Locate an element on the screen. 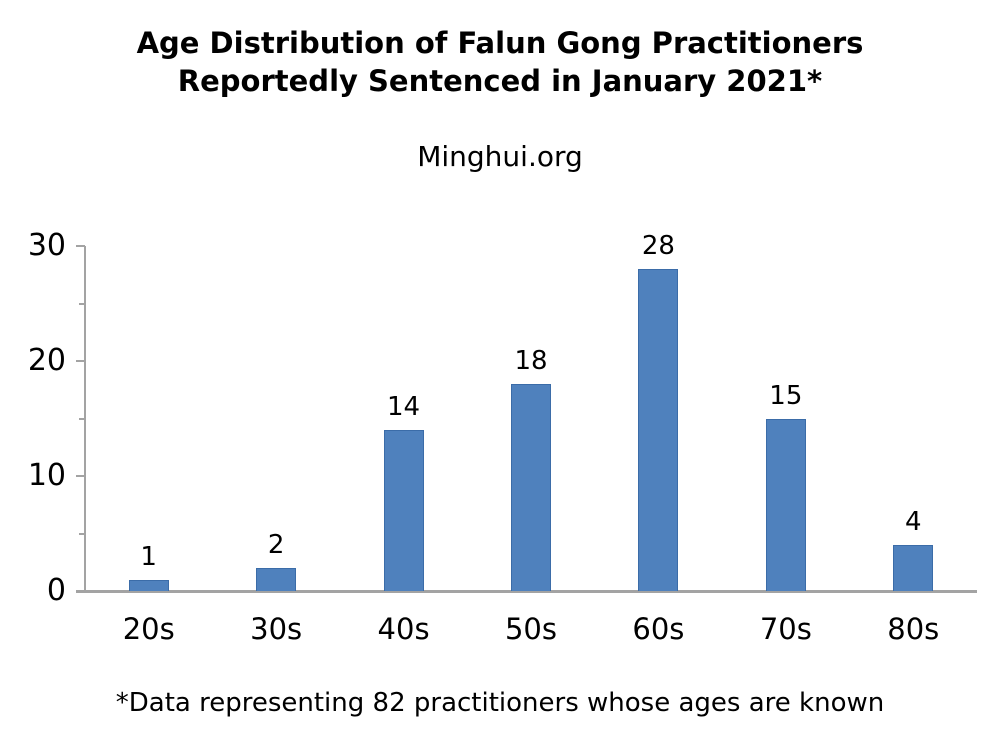  y-axis-label: 30 is located at coordinates (46, 245).